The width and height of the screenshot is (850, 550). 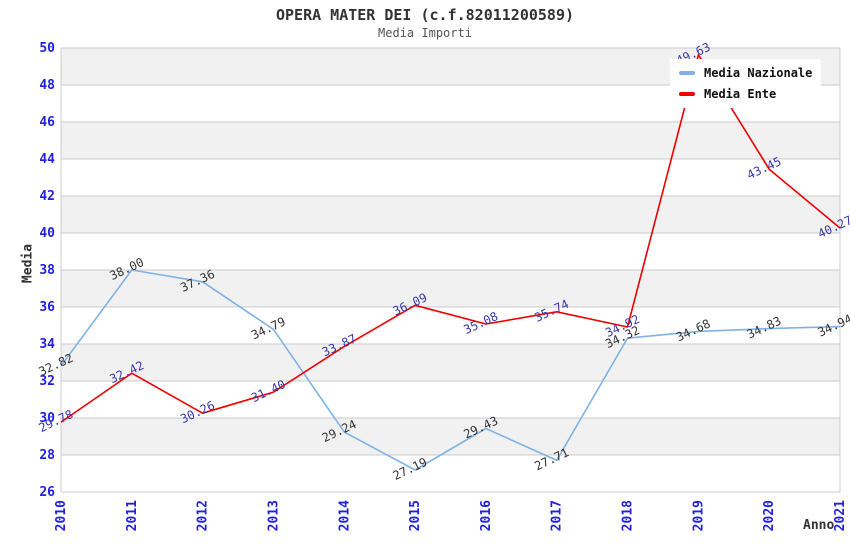 What do you see at coordinates (47, 344) in the screenshot?
I see `y-tick-label: 34` at bounding box center [47, 344].